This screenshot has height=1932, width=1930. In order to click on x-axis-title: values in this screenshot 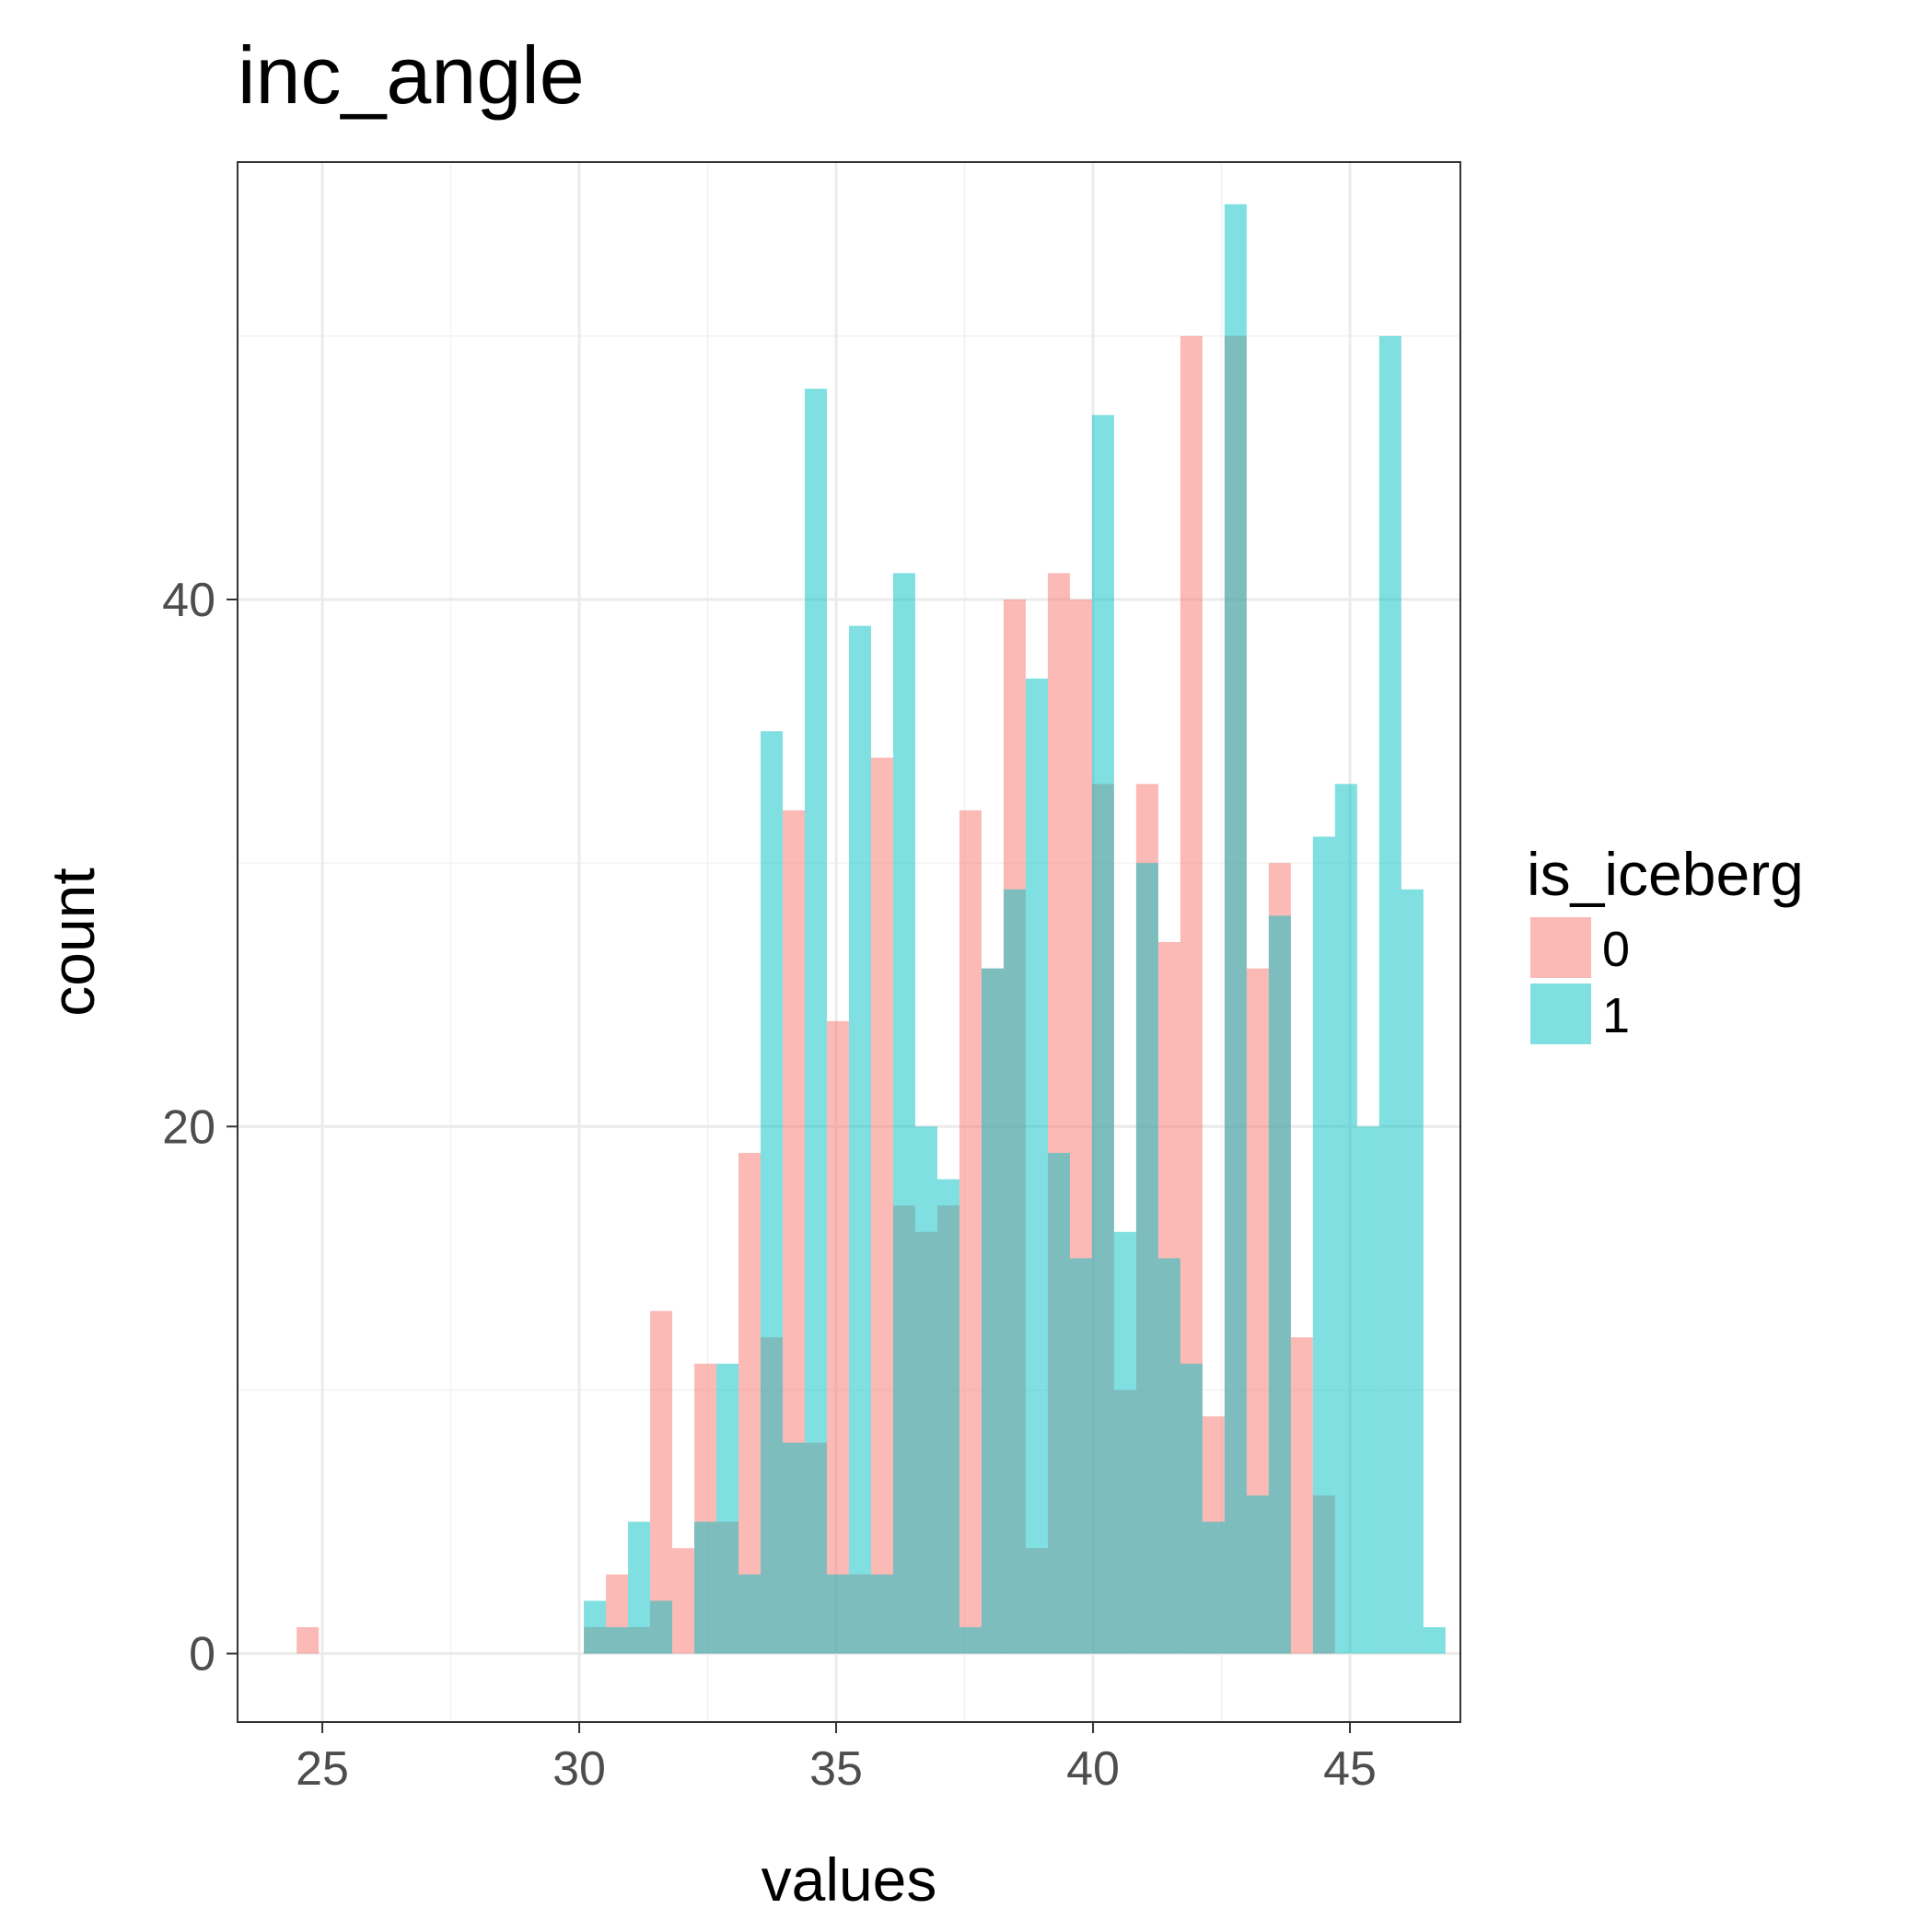, I will do `click(849, 1879)`.